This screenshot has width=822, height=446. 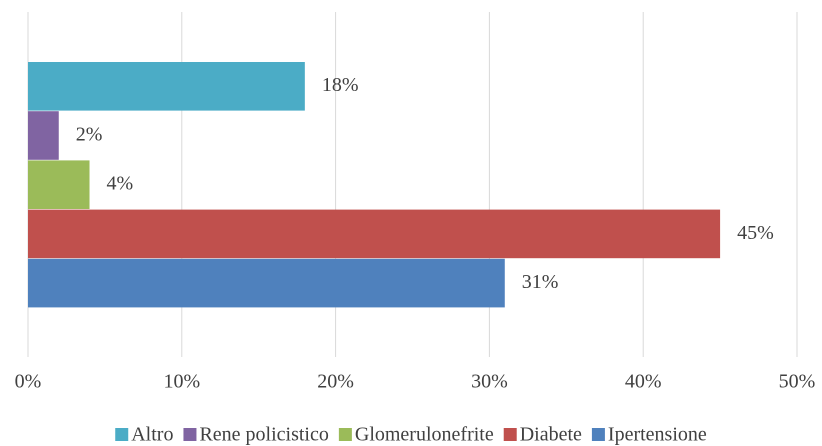 I want to click on legend-label: Rene policistico, so click(x=263, y=435).